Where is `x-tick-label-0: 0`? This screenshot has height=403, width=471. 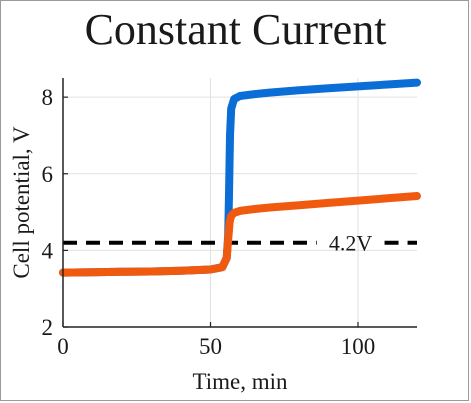 x-tick-label-0: 0 is located at coordinates (63, 346).